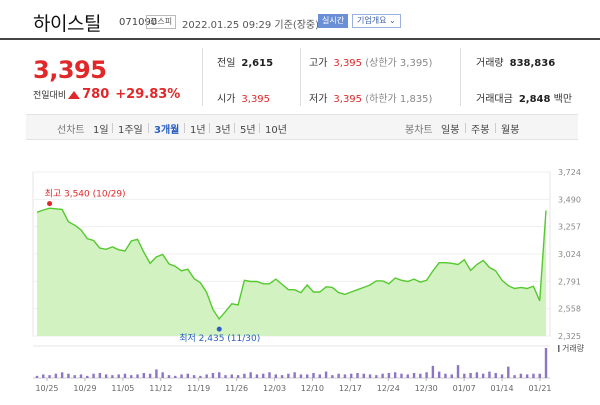 This screenshot has height=405, width=600. What do you see at coordinates (318, 99) in the screenshot?
I see `low-label: 저가` at bounding box center [318, 99].